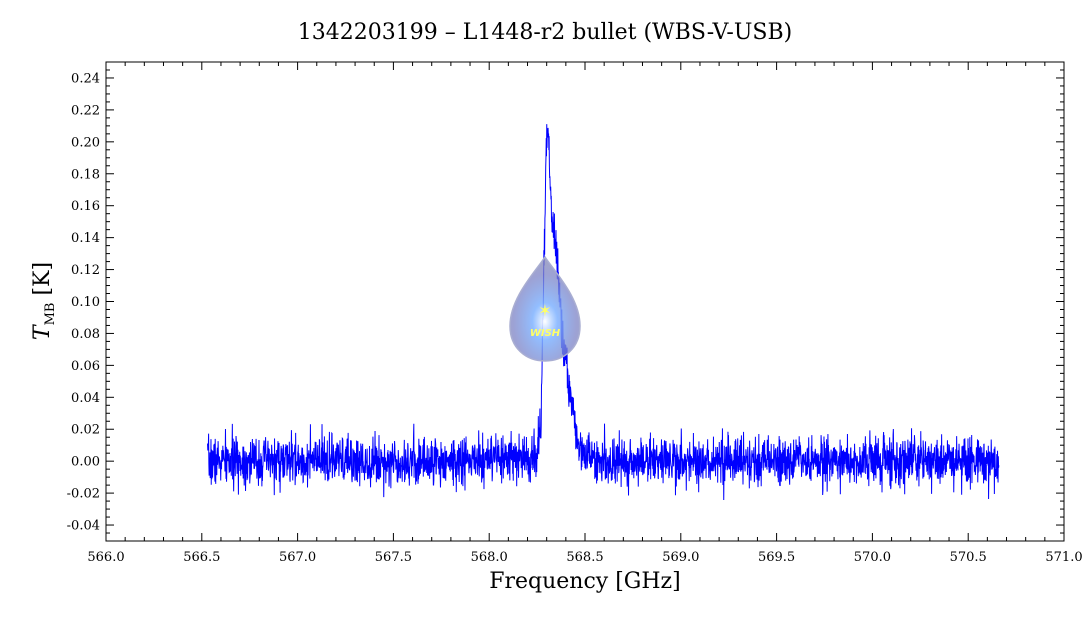 The height and width of the screenshot is (618, 1090). I want to click on x-axis-title: Frequency [GHz], so click(585, 581).